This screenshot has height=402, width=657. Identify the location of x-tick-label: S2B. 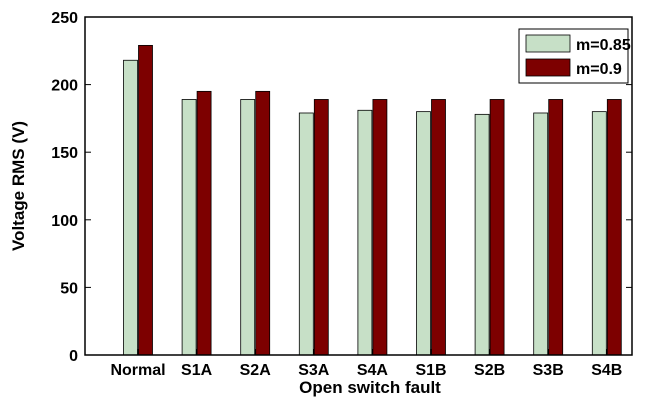
(489, 370).